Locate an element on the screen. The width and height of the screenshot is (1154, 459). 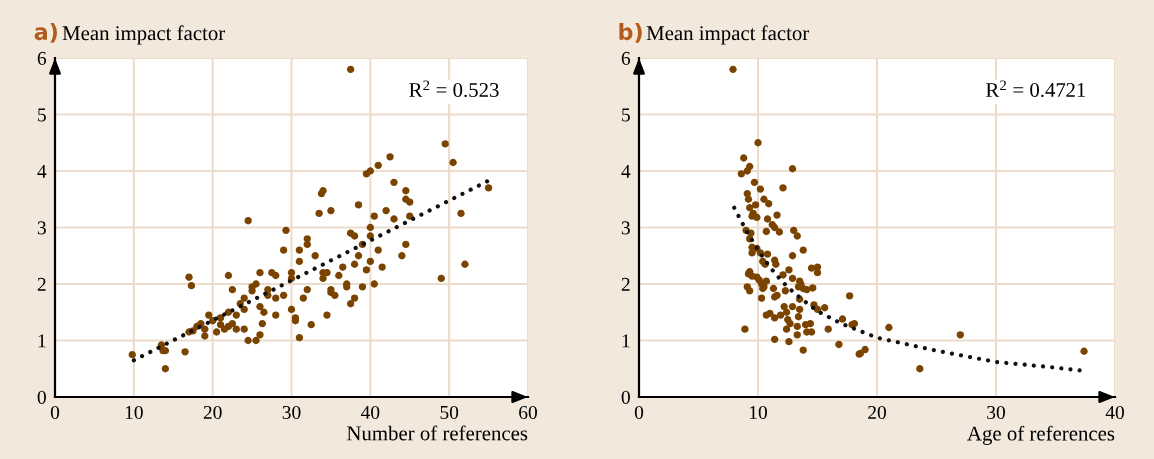
x-axis-title: Age of references is located at coordinates (1041, 435).